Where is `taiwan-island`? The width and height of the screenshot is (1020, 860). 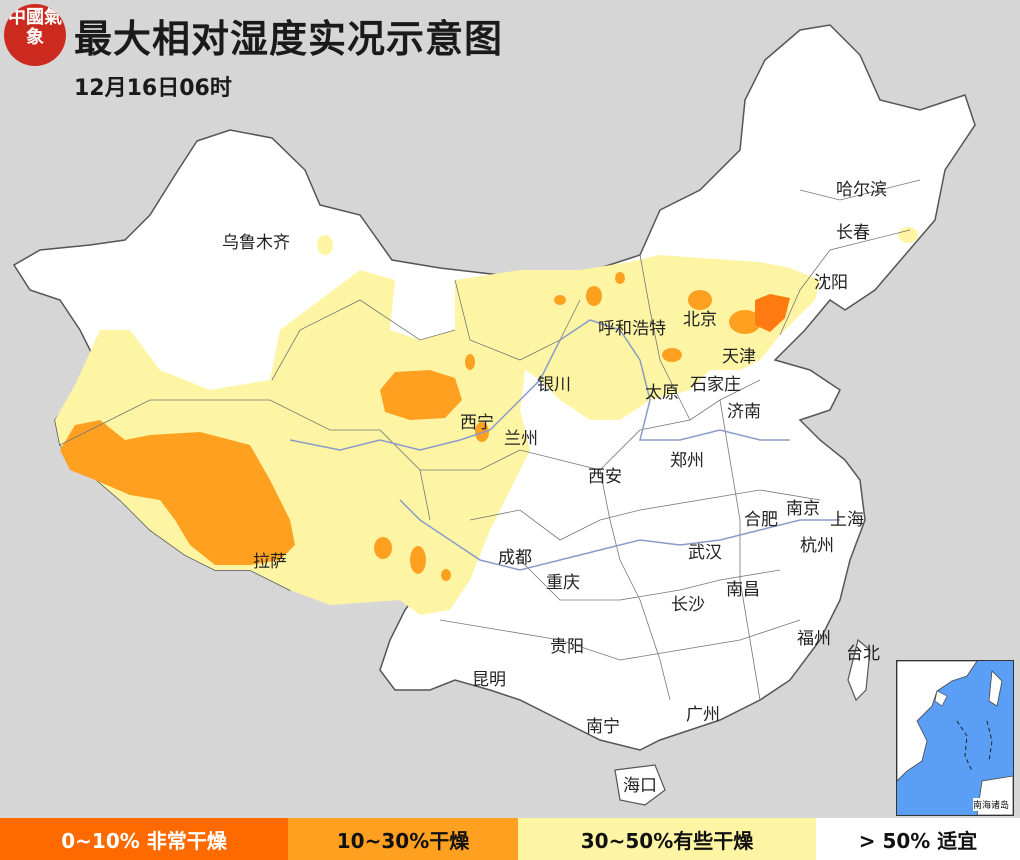
taiwan-island is located at coordinates (859, 670).